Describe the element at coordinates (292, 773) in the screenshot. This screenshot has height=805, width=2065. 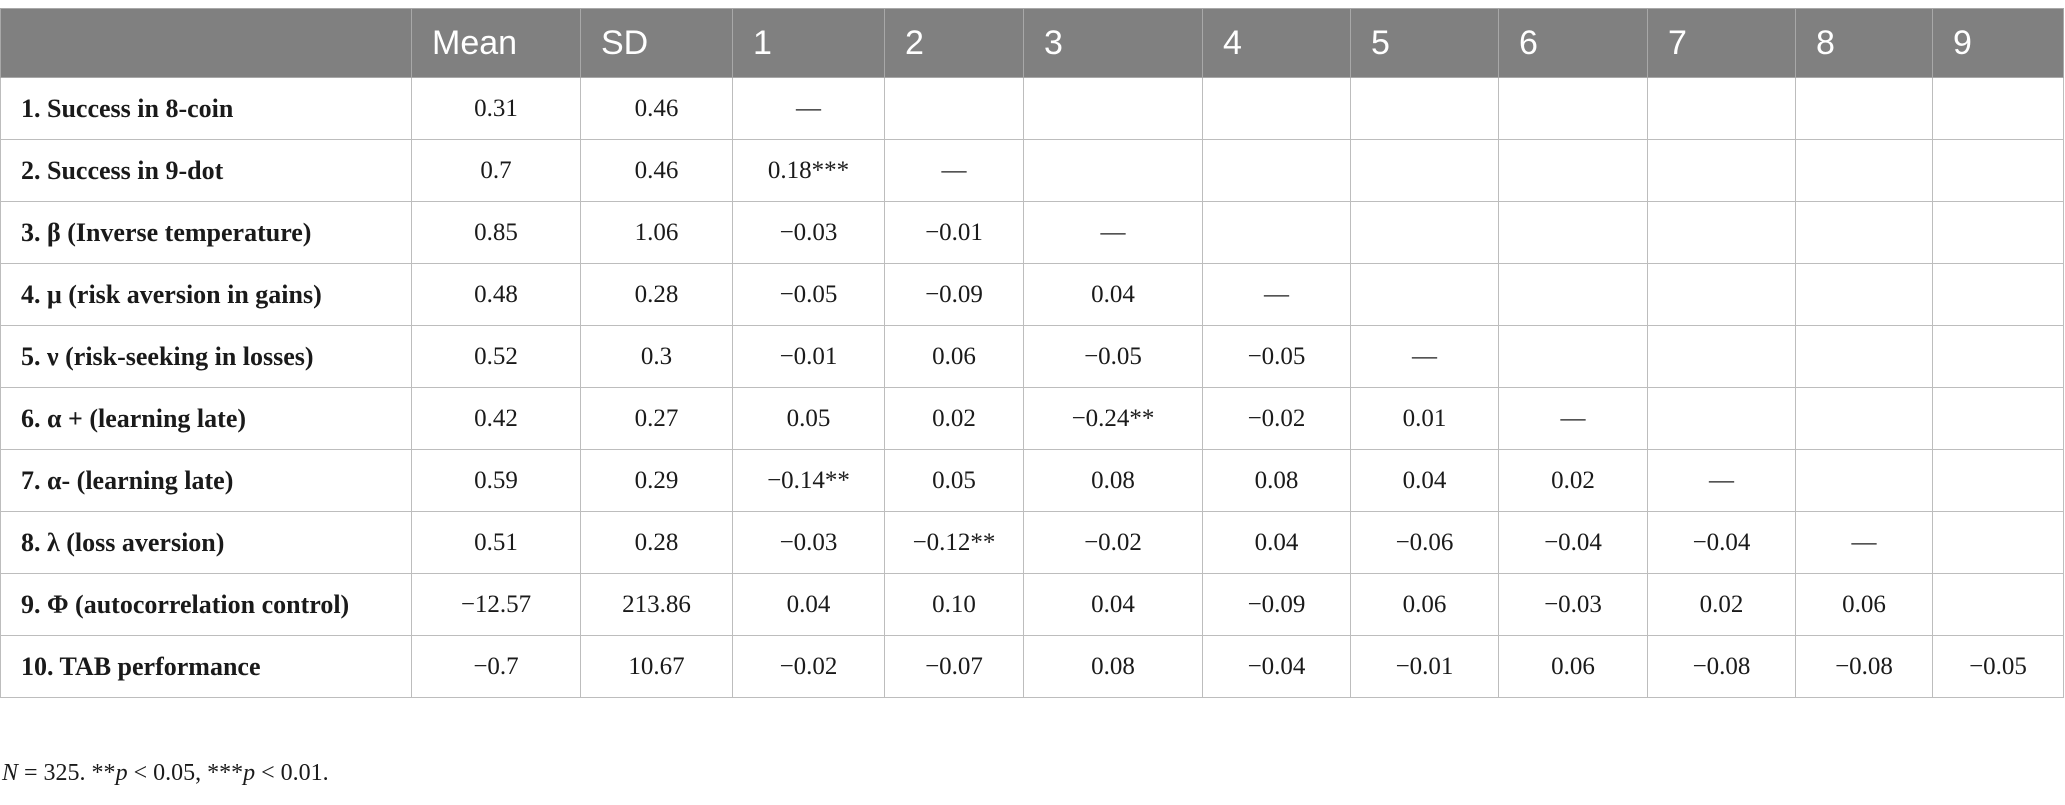
I see `footnote-p-text: < 0.01.` at that location.